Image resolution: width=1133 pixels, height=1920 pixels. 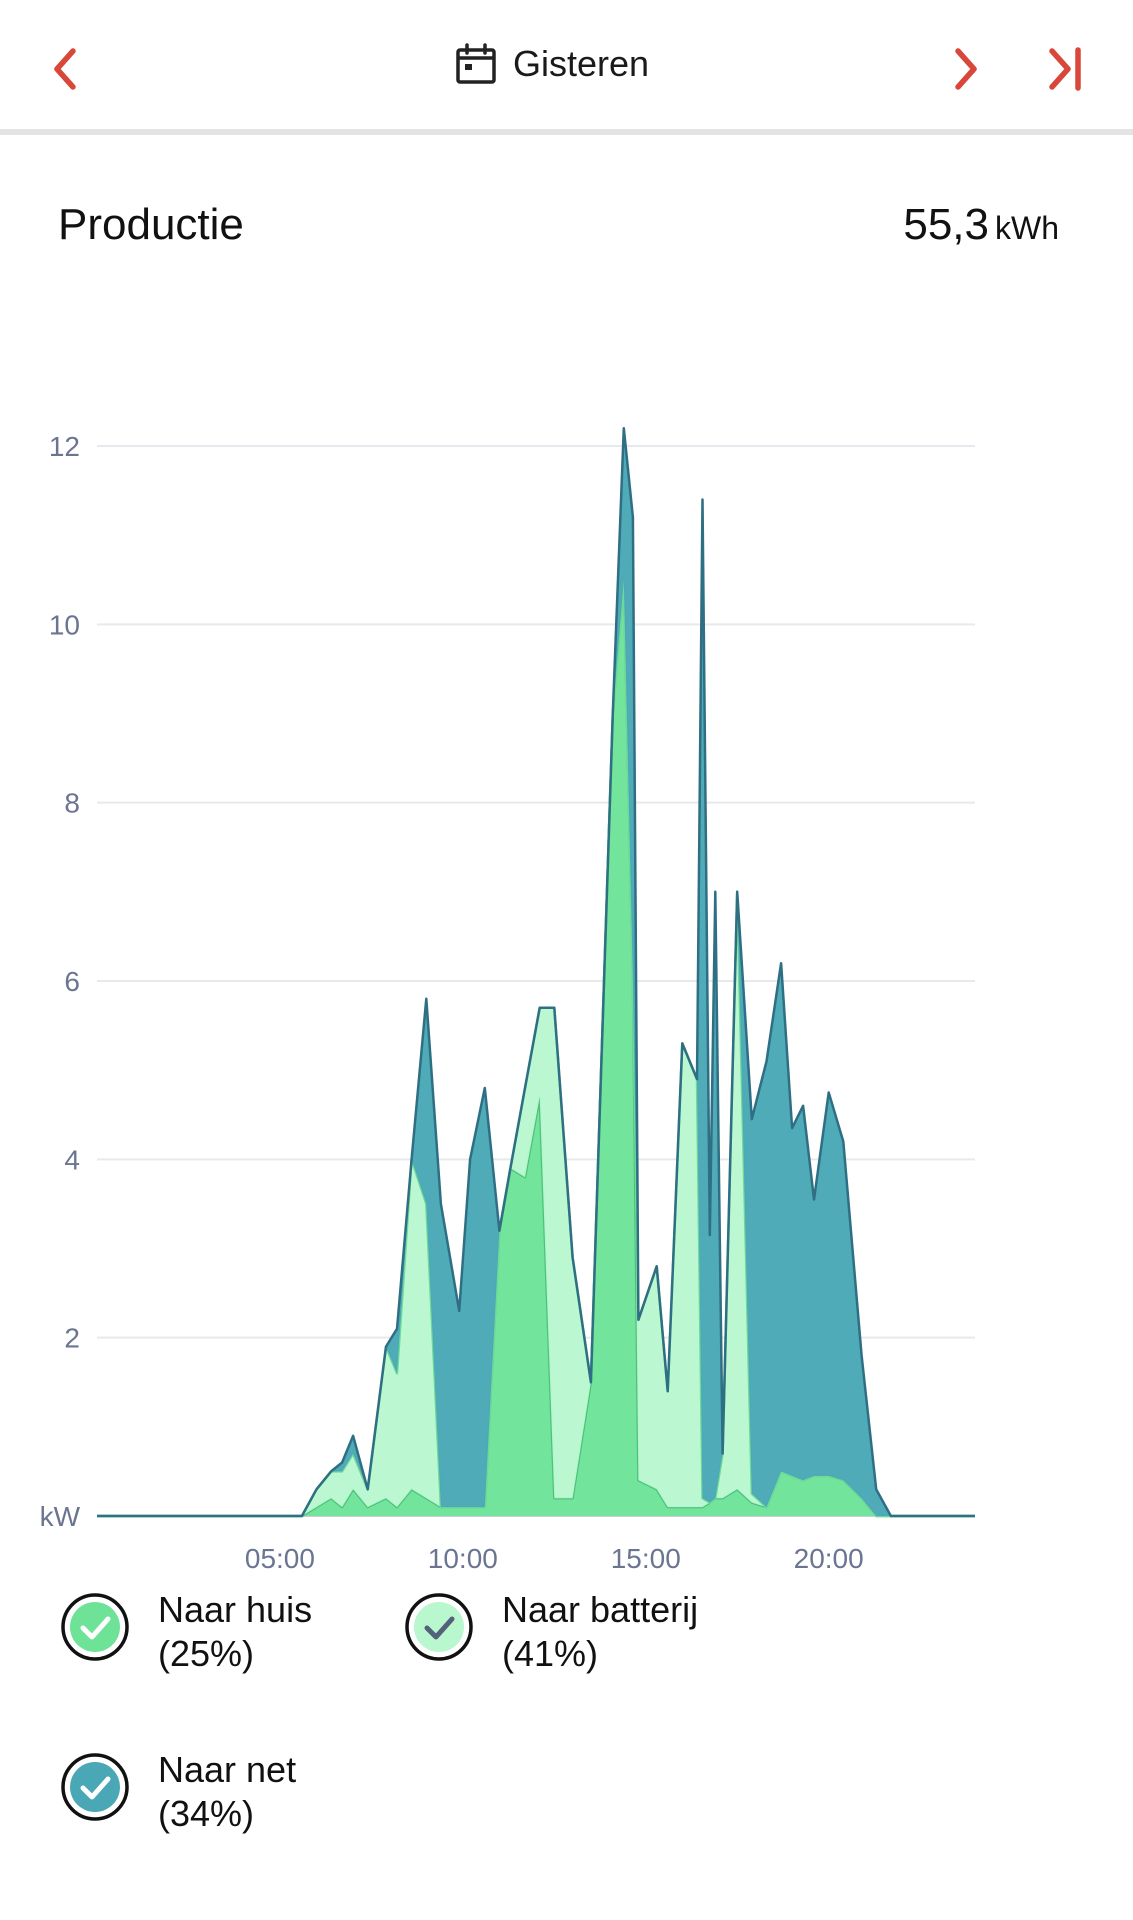 What do you see at coordinates (206, 1653) in the screenshot?
I see `legend-percent: (25%)` at bounding box center [206, 1653].